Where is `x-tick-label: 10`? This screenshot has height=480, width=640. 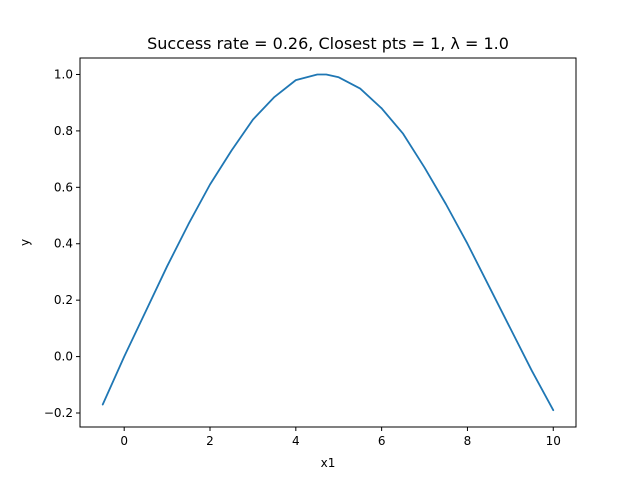
x-tick-label: 10 is located at coordinates (553, 441).